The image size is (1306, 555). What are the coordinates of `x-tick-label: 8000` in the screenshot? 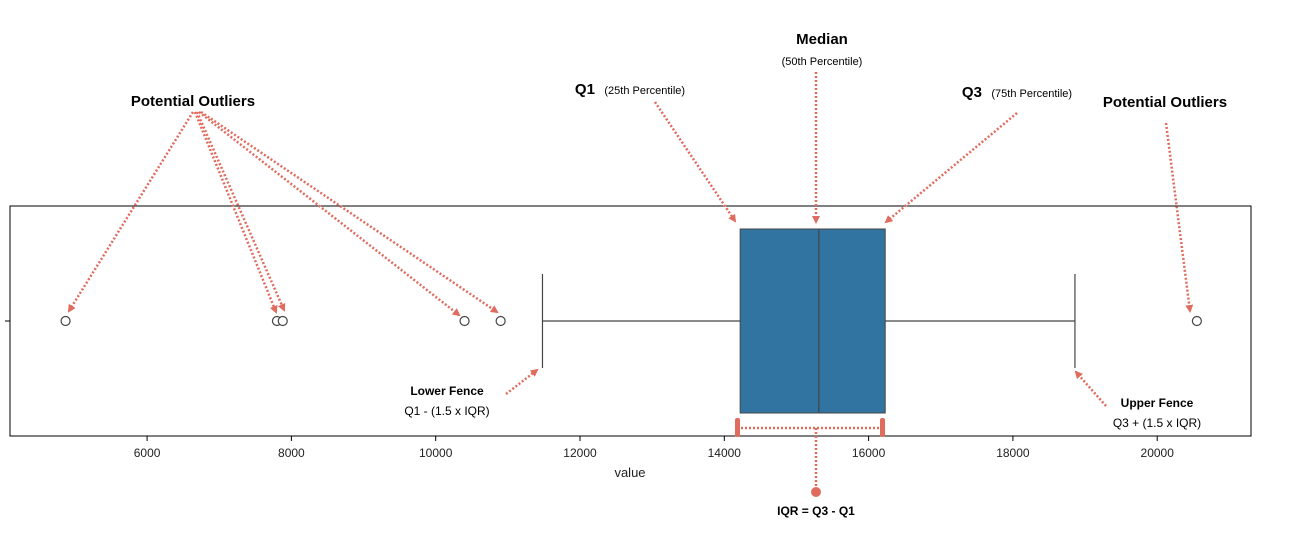 It's located at (291, 453).